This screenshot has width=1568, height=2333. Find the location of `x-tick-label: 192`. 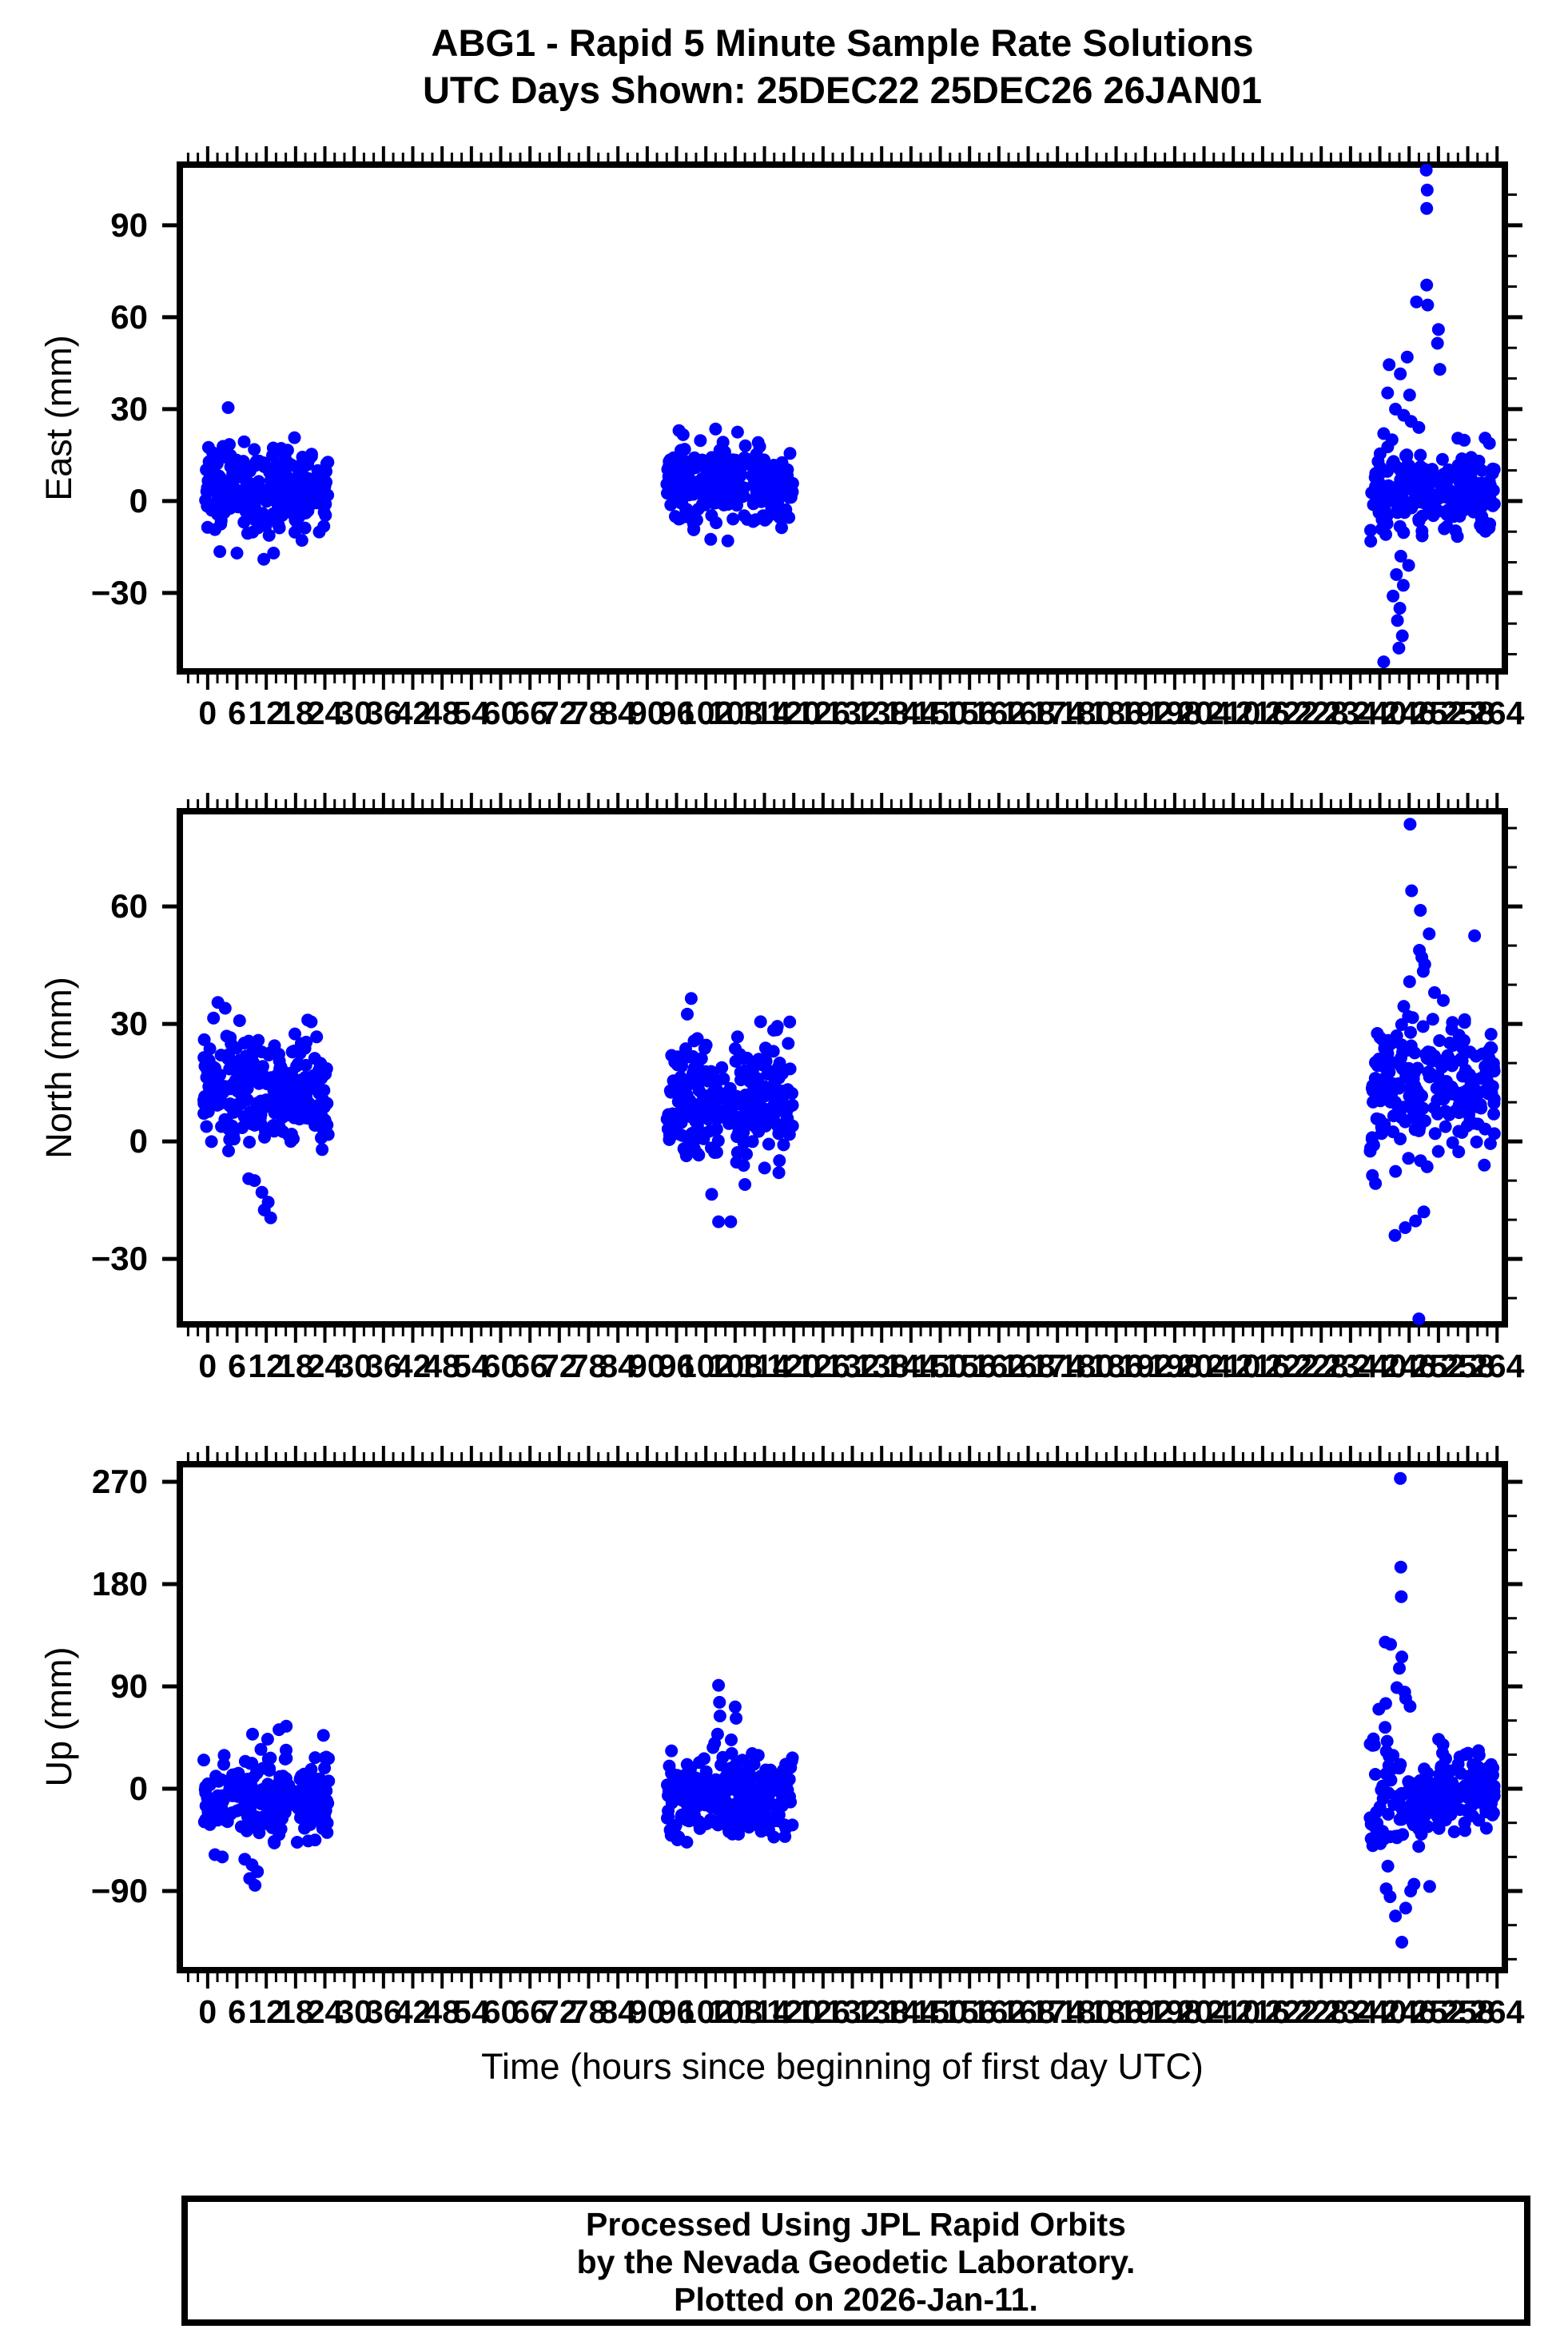

x-tick-label: 192 is located at coordinates (1145, 1366).